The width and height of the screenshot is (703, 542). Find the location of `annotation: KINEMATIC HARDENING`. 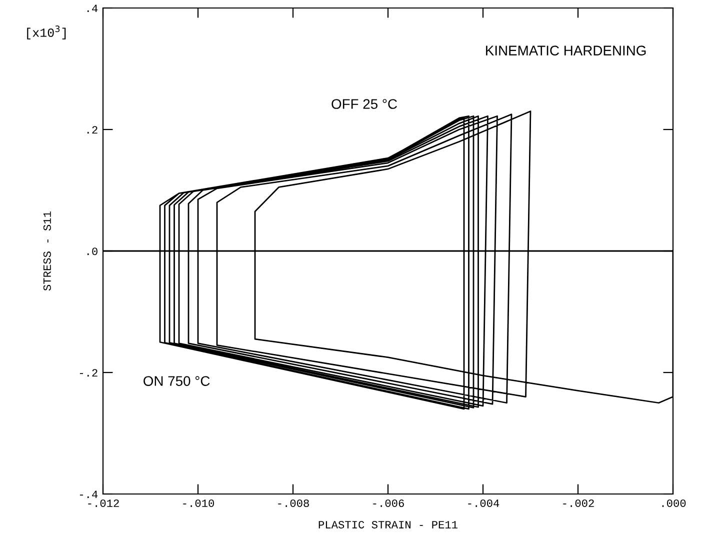

annotation: KINEMATIC HARDENING is located at coordinates (566, 51).